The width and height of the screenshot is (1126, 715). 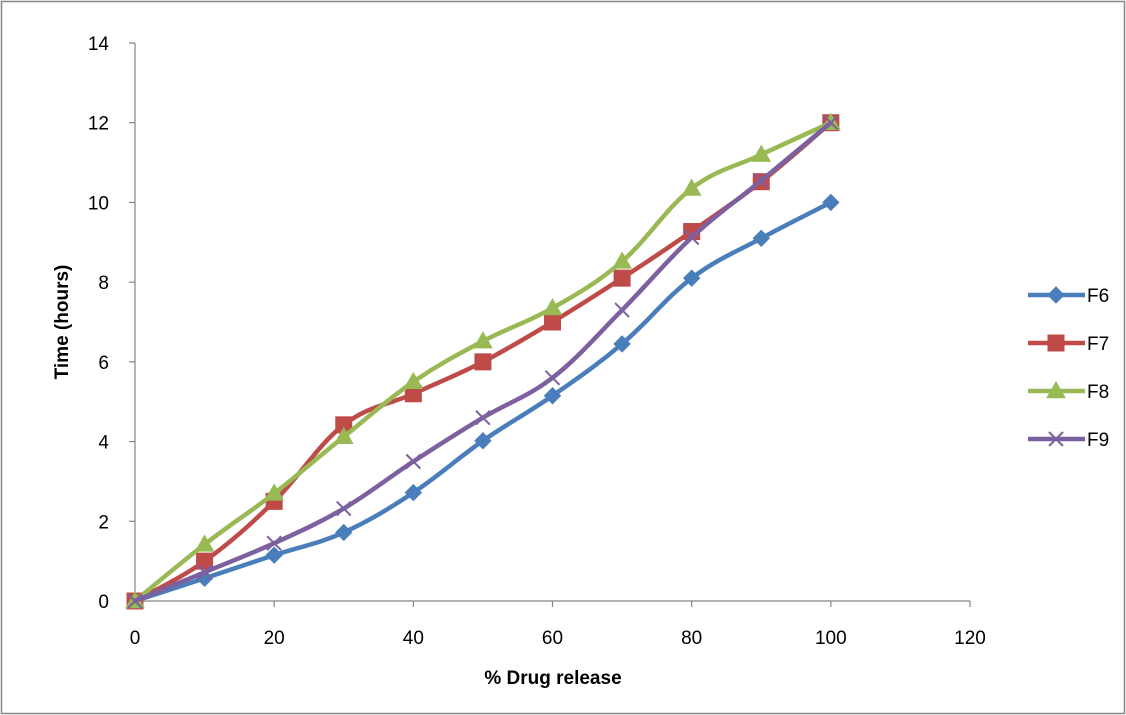 I want to click on x-tick-label: 0, so click(x=135, y=638).